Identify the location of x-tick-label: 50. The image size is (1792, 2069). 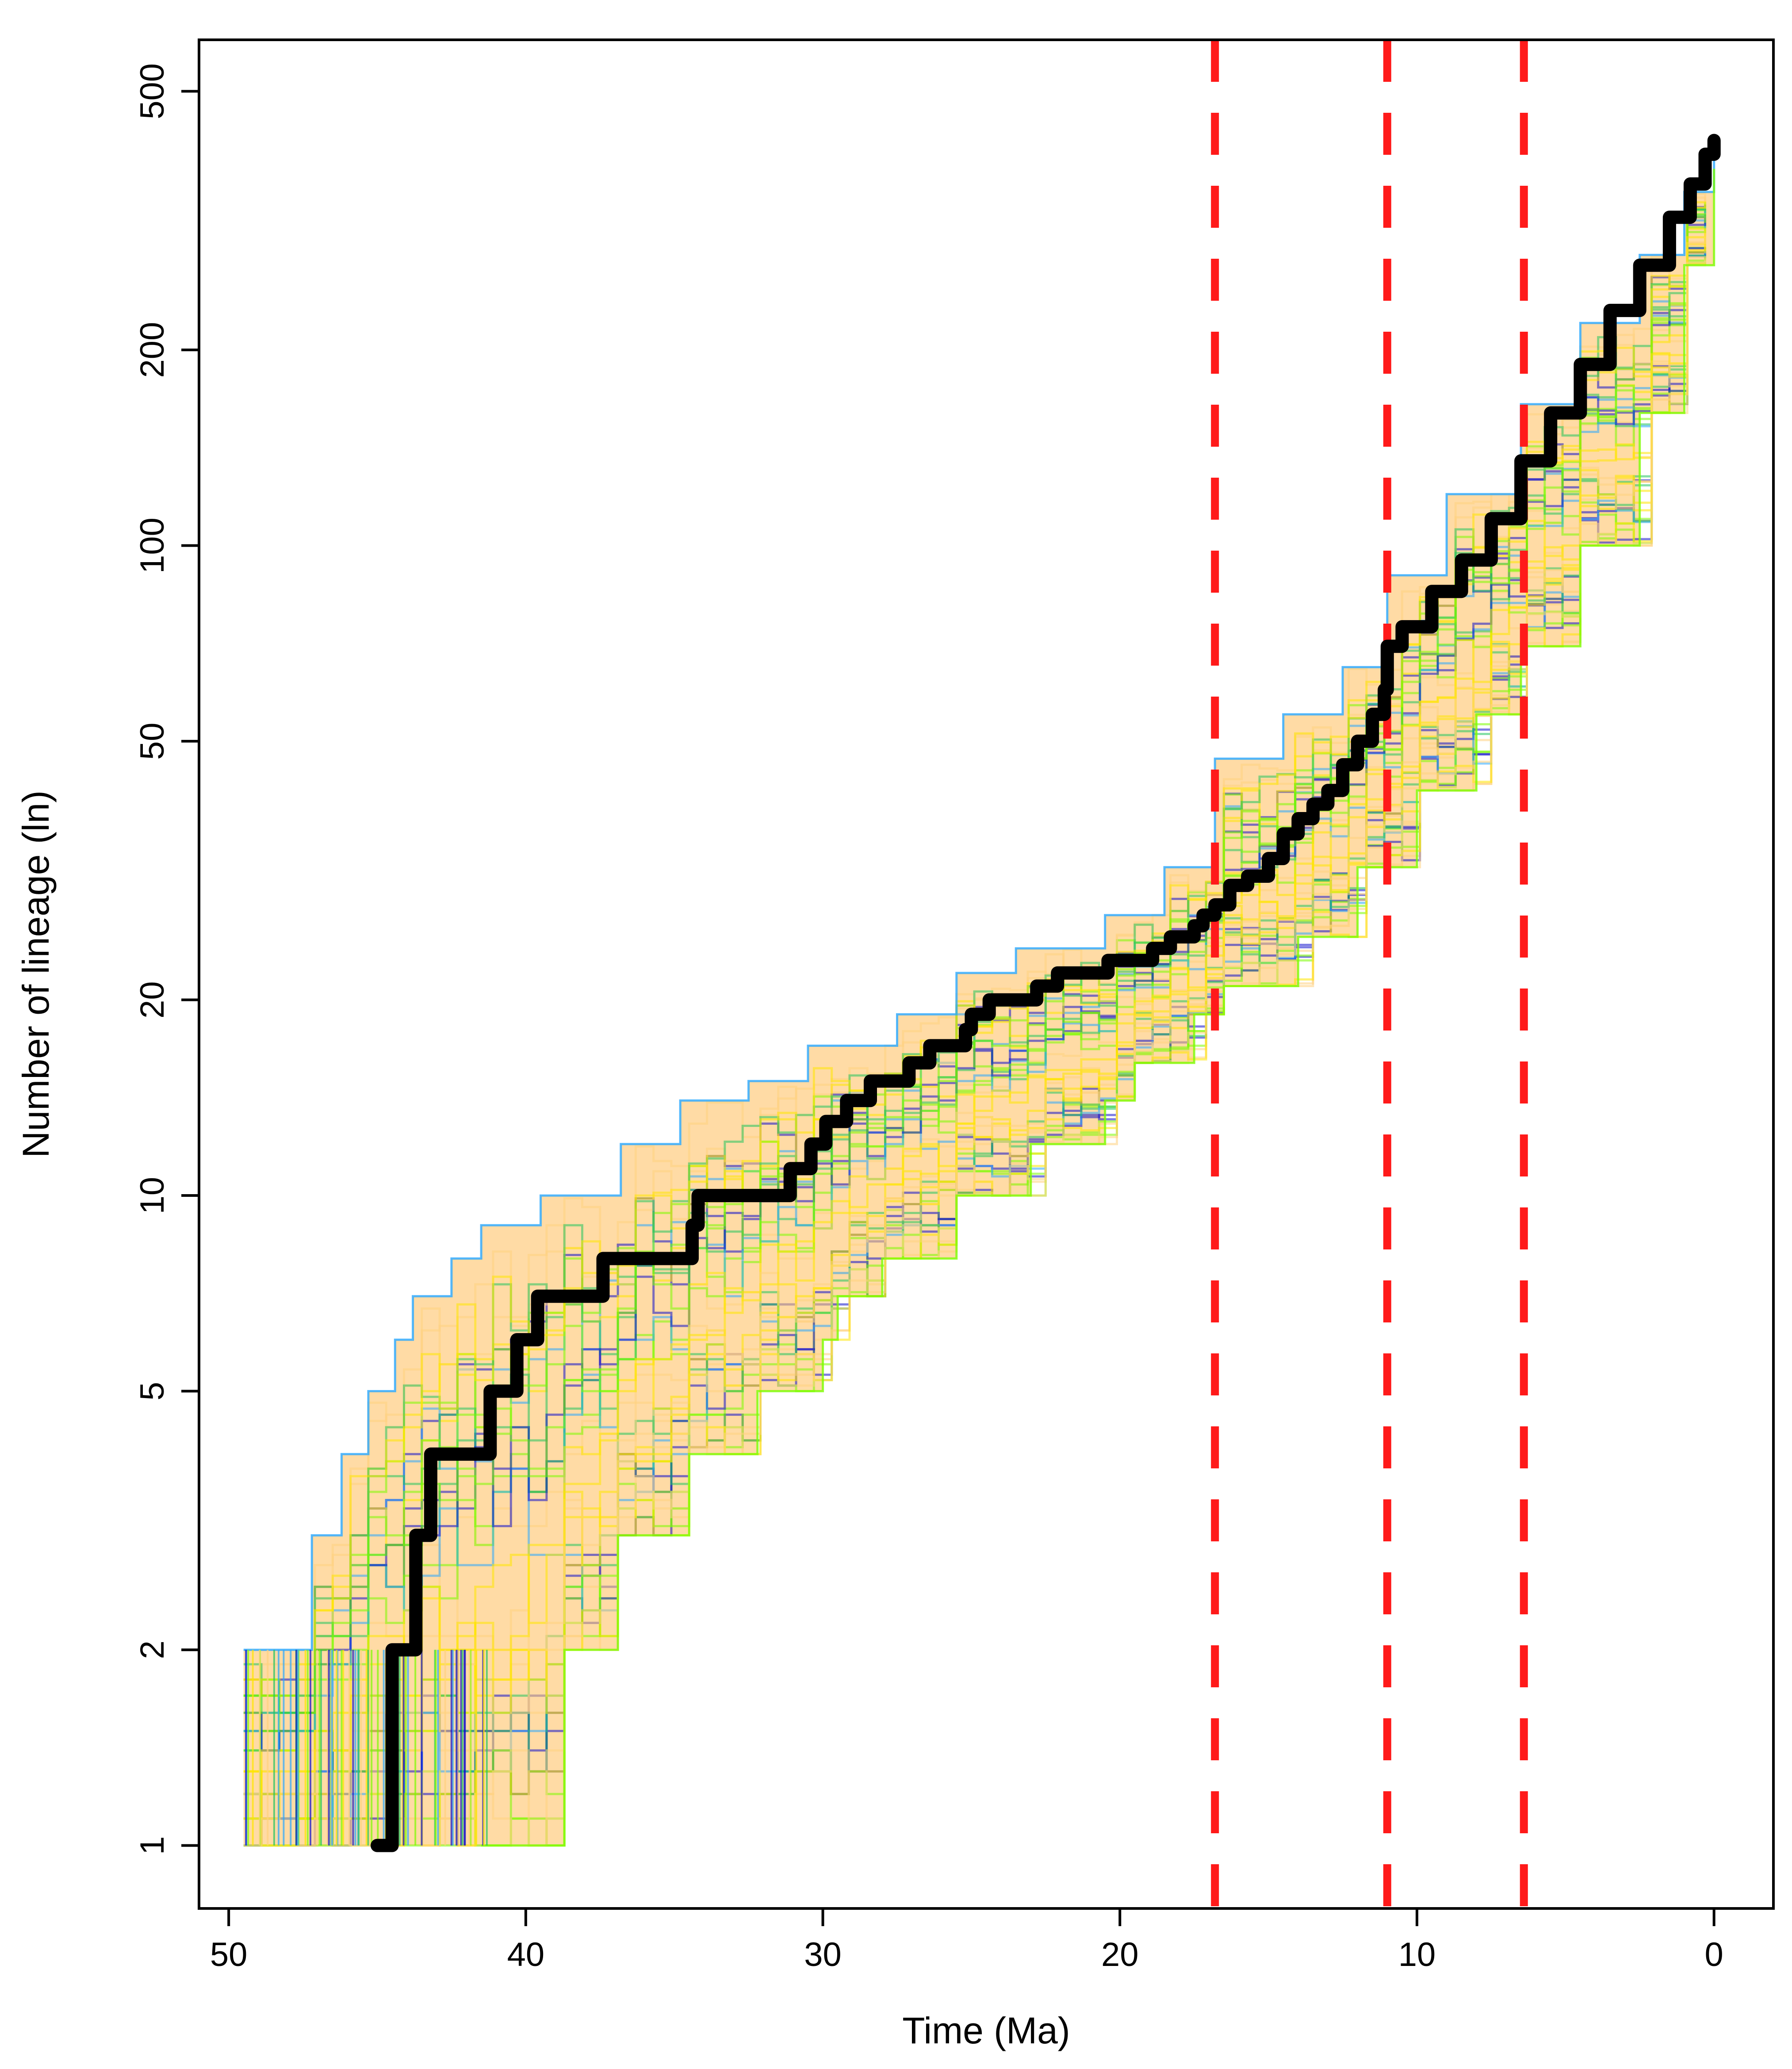
(229, 1954).